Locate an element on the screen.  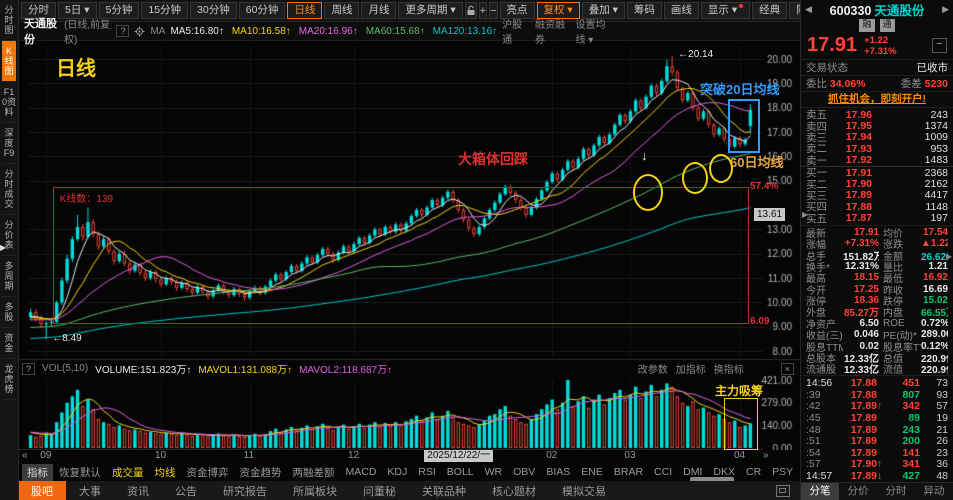
open-account-ad-link: 抓住机会，即刻开户! is located at coordinates (877, 99).